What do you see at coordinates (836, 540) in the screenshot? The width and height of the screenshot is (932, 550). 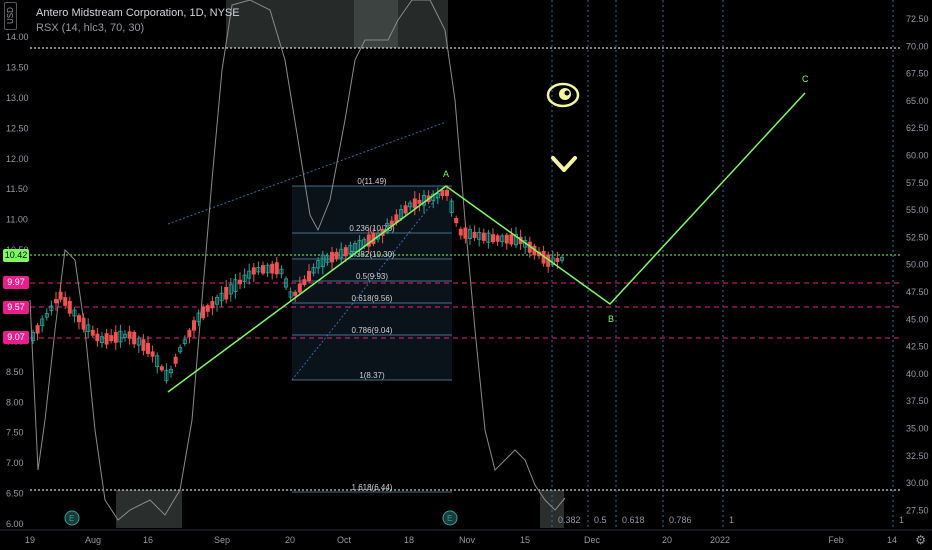 I see `time-tick-label: Feb` at bounding box center [836, 540].